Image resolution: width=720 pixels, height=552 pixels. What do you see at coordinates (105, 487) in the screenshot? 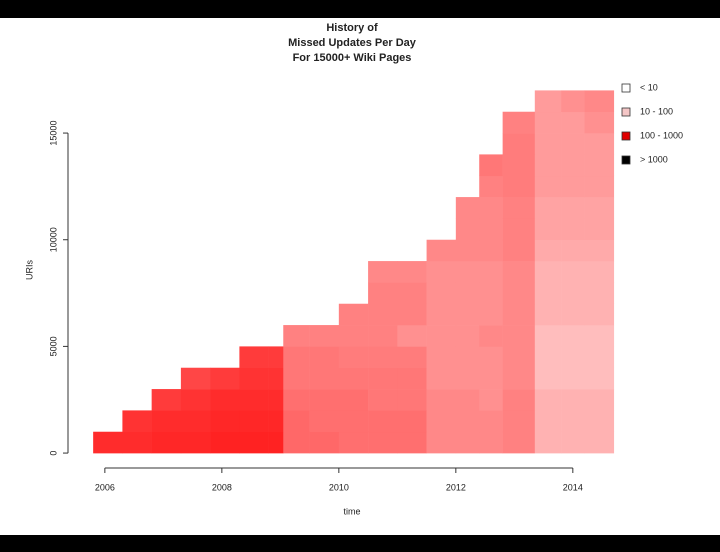
I see `x-tick-label: 2006` at bounding box center [105, 487].